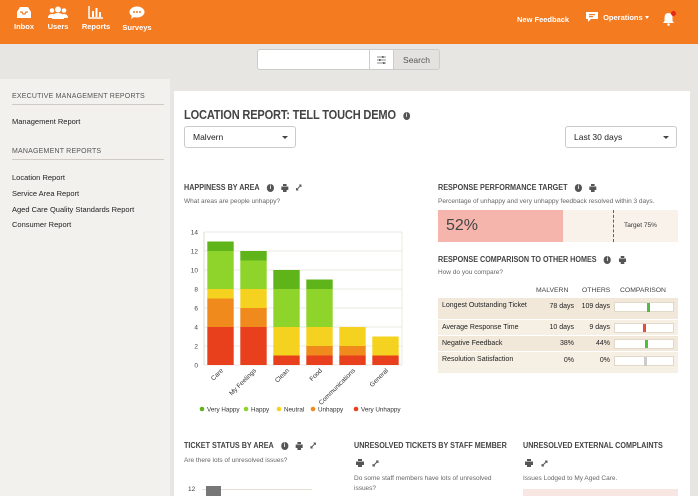  What do you see at coordinates (58, 12) in the screenshot?
I see `users-icon` at bounding box center [58, 12].